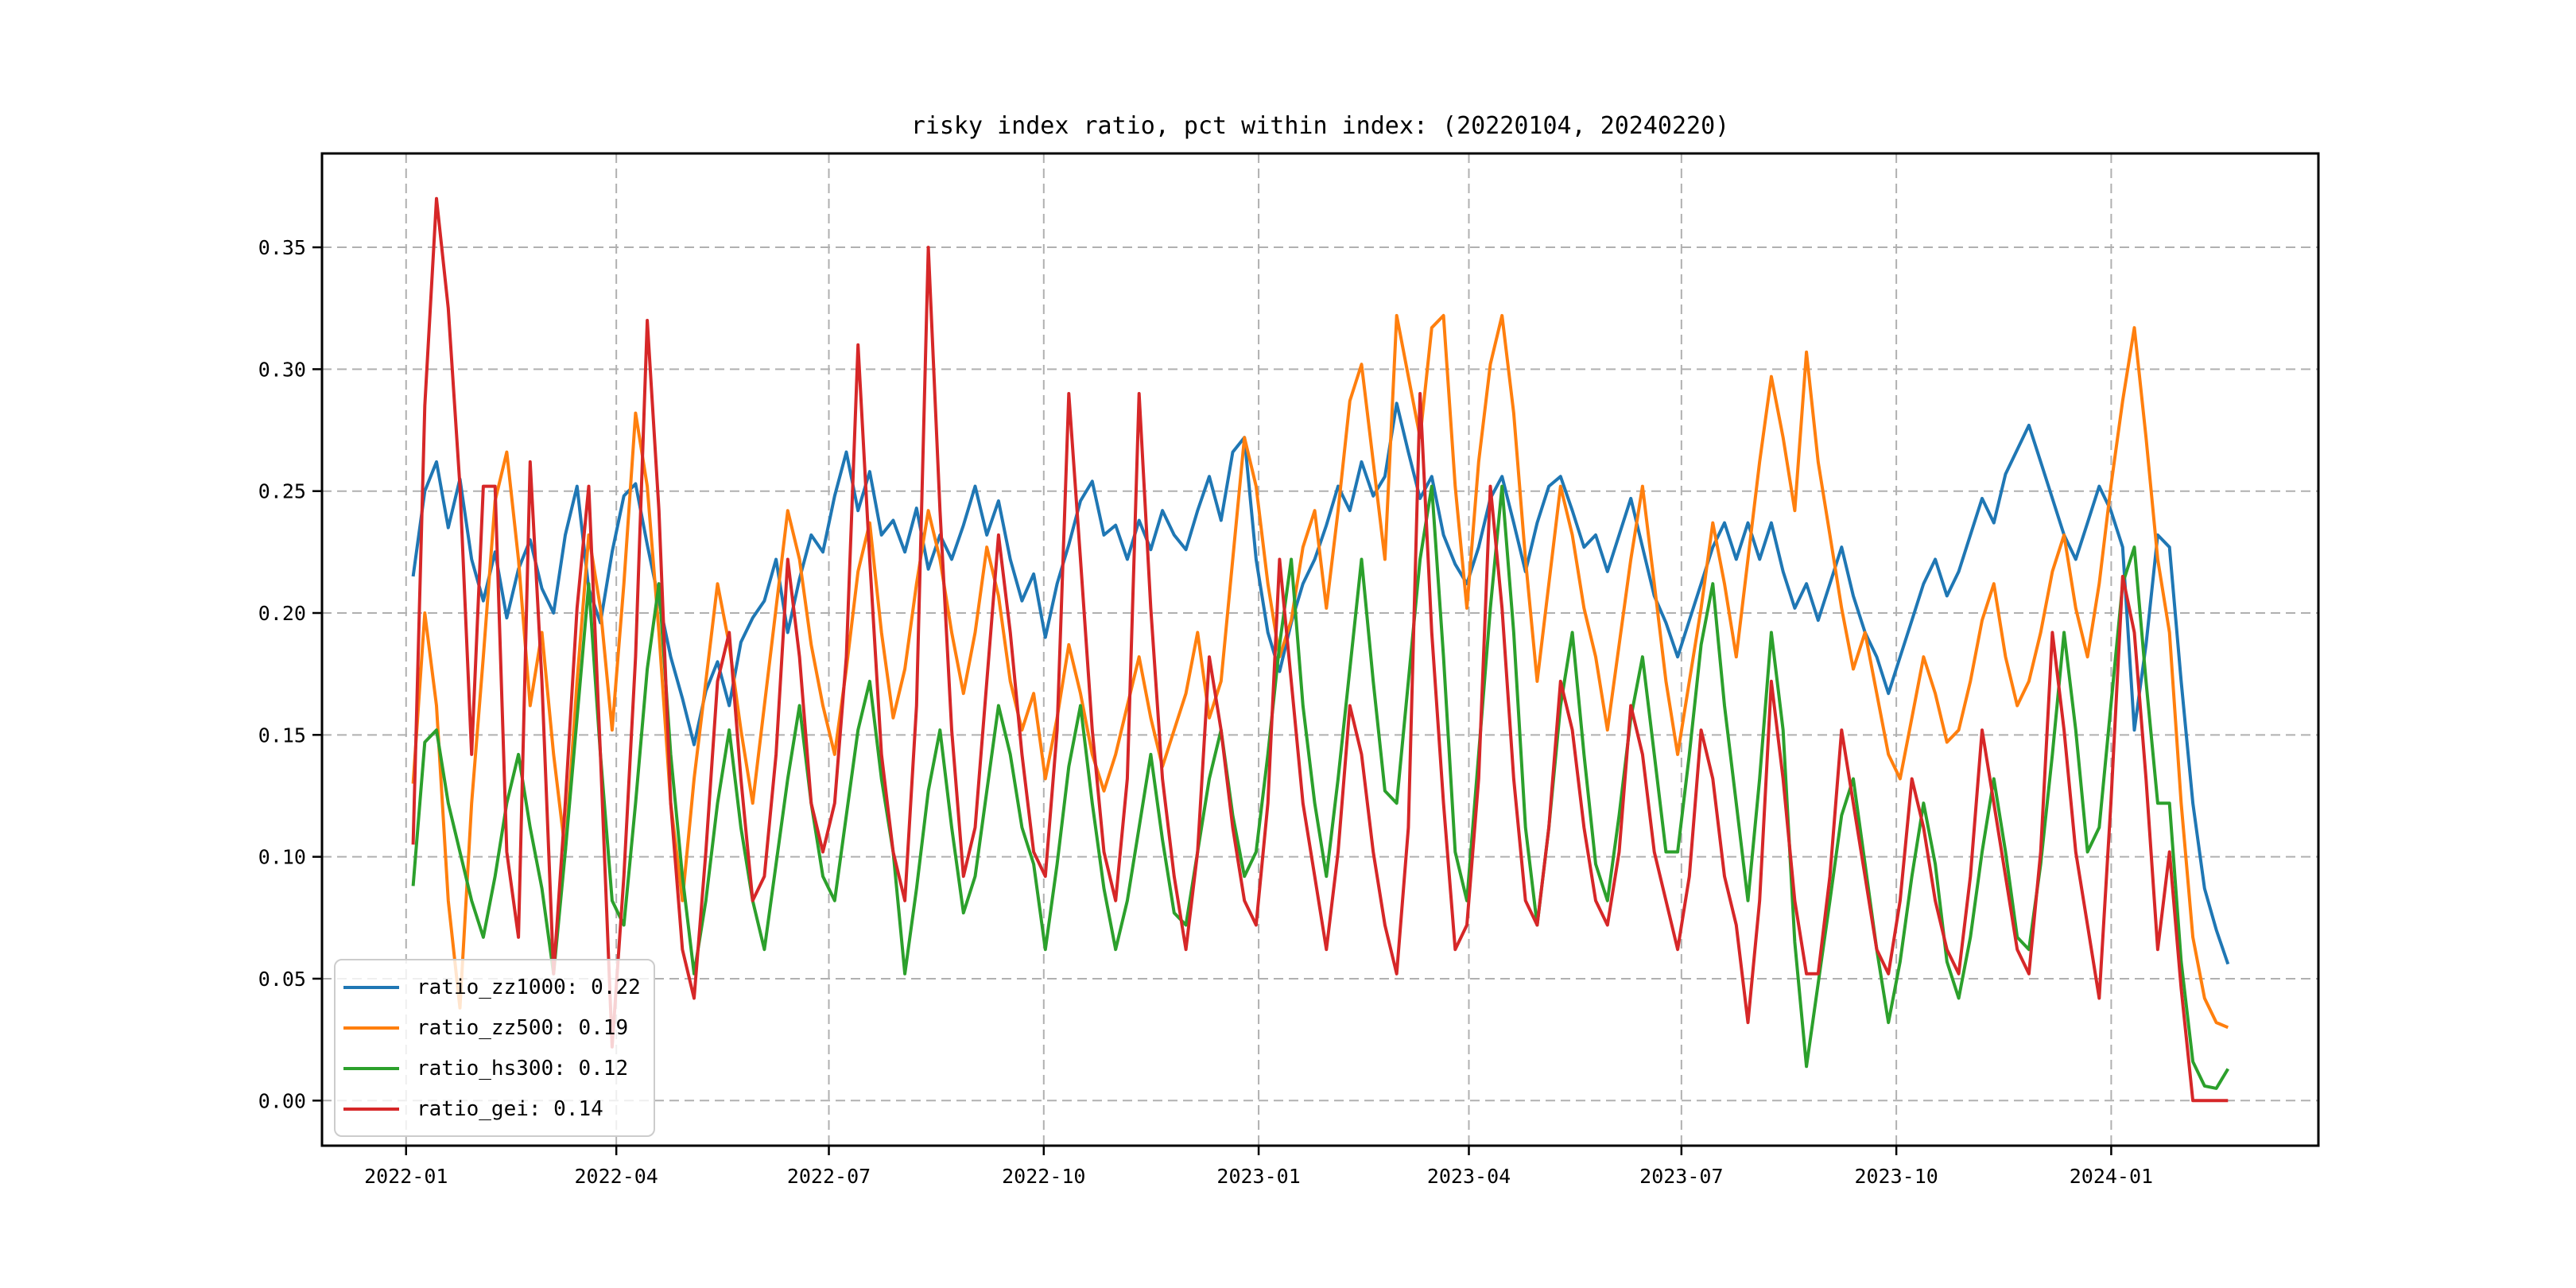 The height and width of the screenshot is (1288, 2576). Describe the element at coordinates (282, 613) in the screenshot. I see `y-tick-label: 0.20` at that location.